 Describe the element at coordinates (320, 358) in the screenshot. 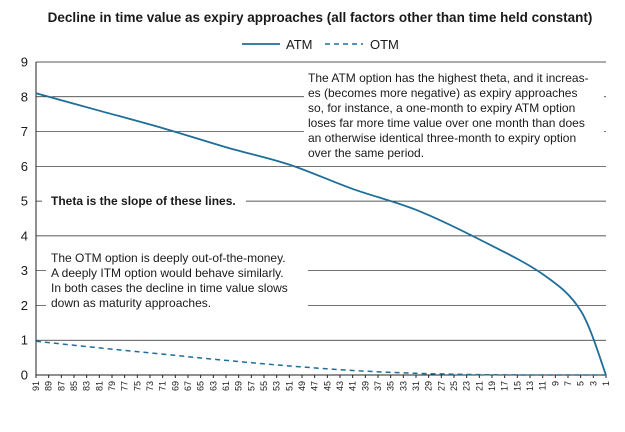

I see `series-line-otm` at that location.